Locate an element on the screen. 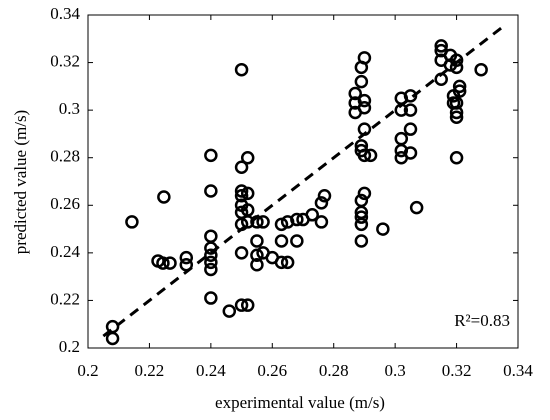 Image resolution: width=550 pixels, height=420 pixels. x-tick-label: 0.24 is located at coordinates (211, 370).